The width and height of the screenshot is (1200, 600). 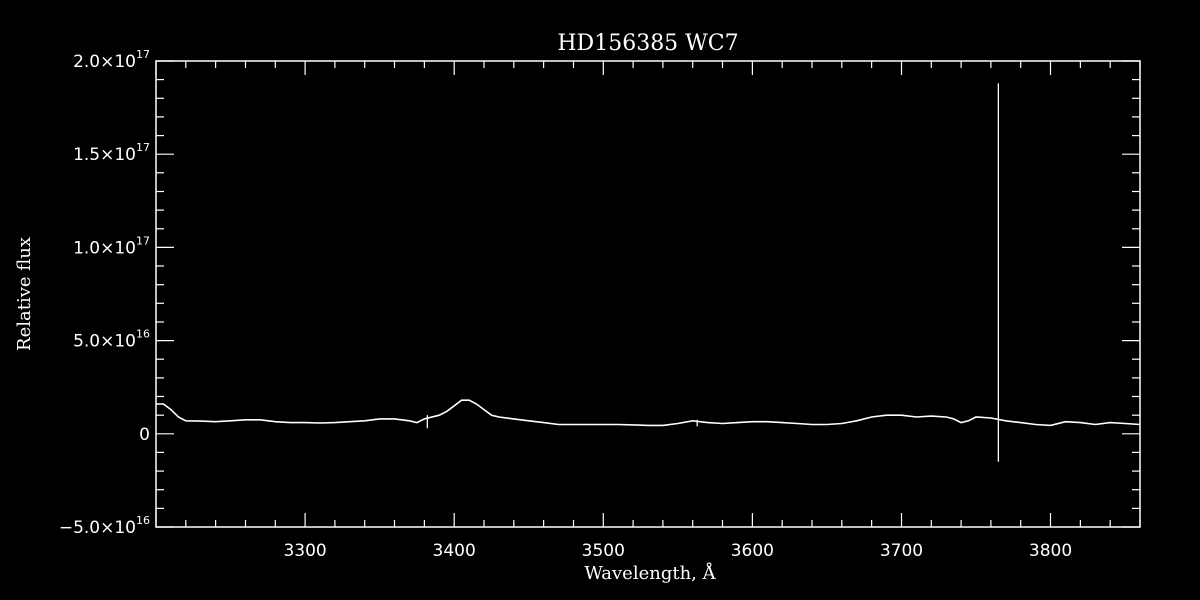 I want to click on y-tick-mantissa: 0, so click(x=144, y=435).